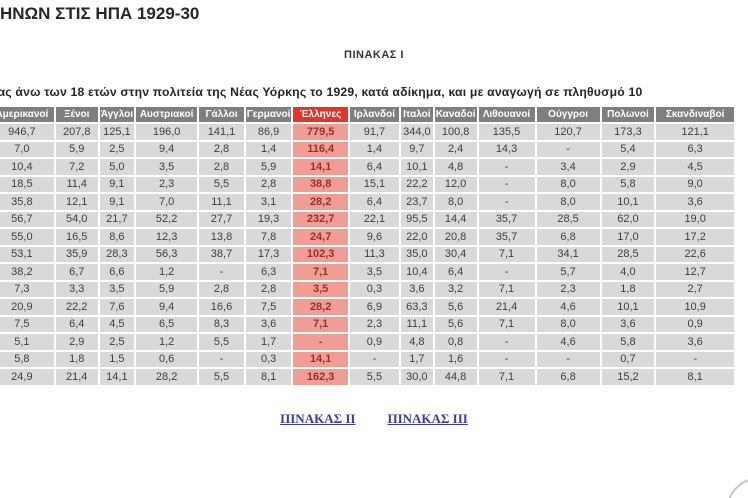  Describe the element at coordinates (320, 254) in the screenshot. I see `table-cell: 102,3` at that location.